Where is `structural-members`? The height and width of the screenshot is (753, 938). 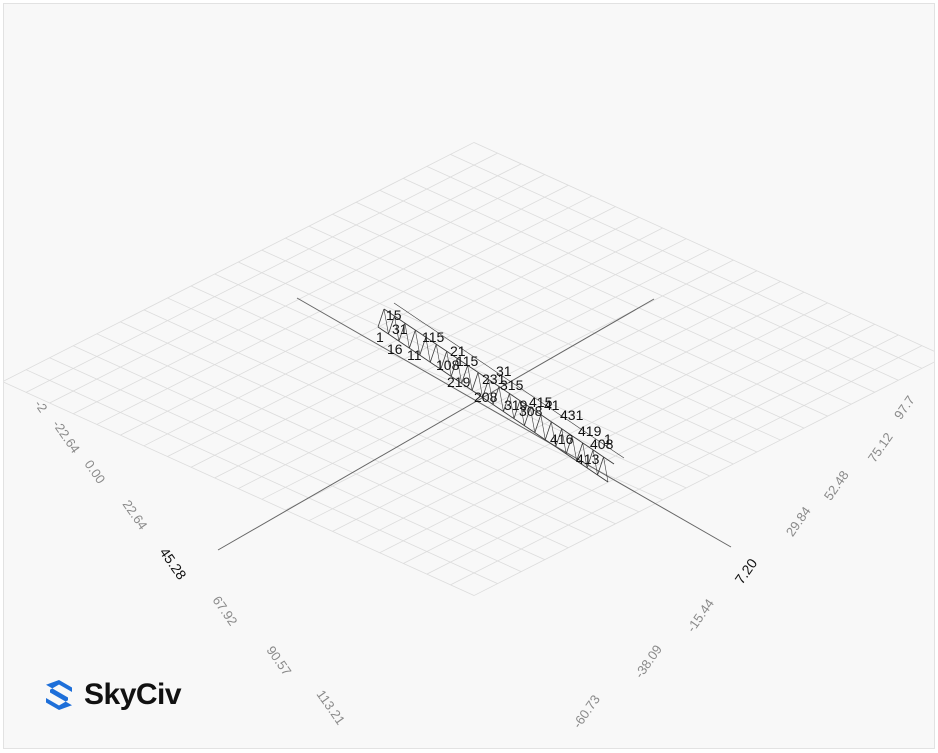 structural-members is located at coordinates (501, 392).